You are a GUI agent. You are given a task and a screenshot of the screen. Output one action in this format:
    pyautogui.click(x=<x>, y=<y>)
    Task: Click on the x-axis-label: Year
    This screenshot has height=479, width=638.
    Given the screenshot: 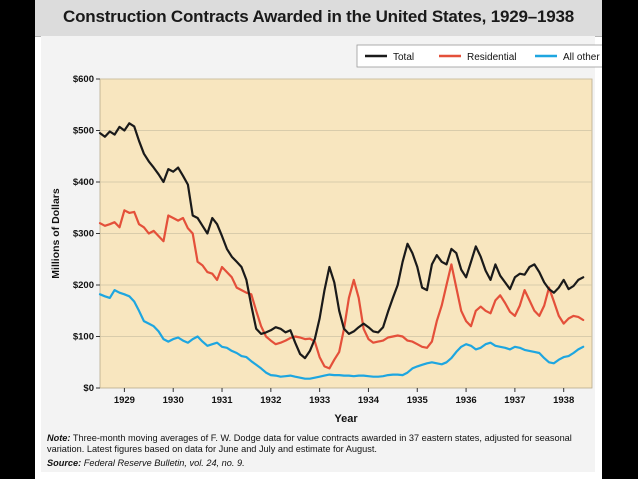 What is the action you would take?
    pyautogui.click(x=346, y=419)
    